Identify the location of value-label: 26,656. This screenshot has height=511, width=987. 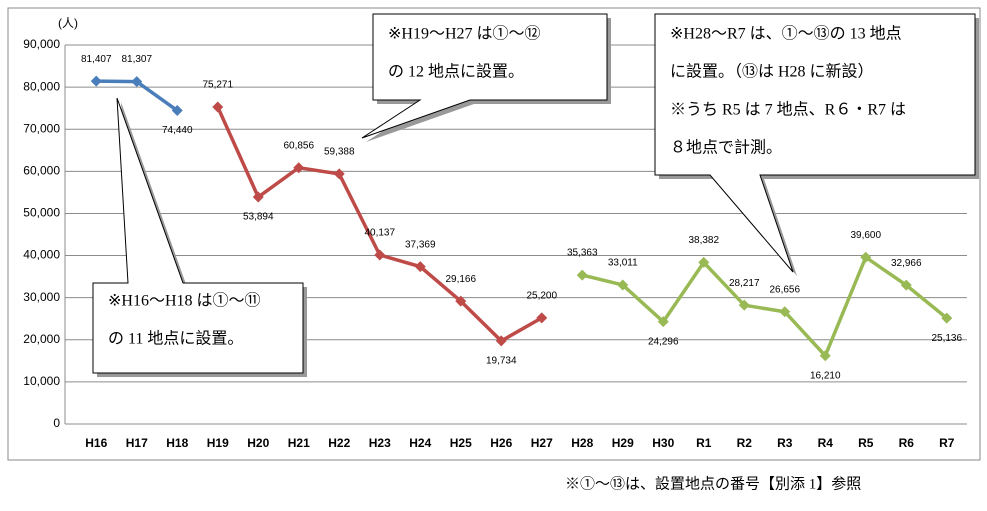
(784, 289).